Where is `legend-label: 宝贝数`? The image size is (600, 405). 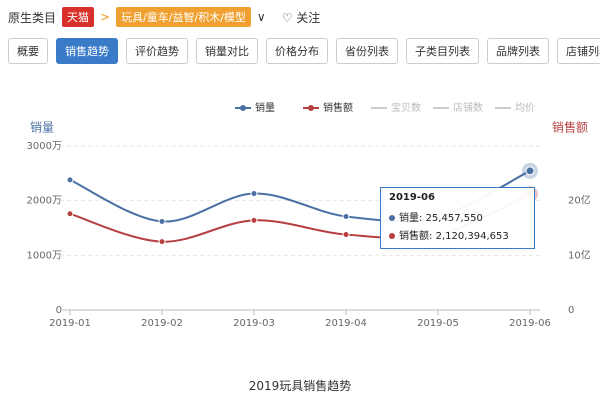
legend-label: 宝贝数 is located at coordinates (406, 107).